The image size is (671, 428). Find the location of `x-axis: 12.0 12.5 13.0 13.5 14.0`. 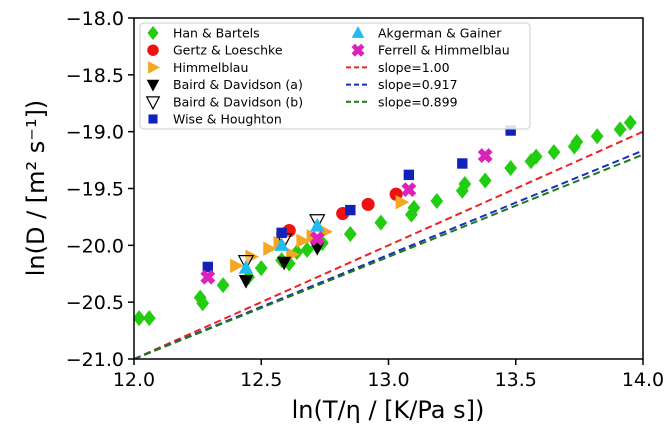

x-axis: 12.0 12.5 13.0 13.5 14.0 is located at coordinates (388, 375).